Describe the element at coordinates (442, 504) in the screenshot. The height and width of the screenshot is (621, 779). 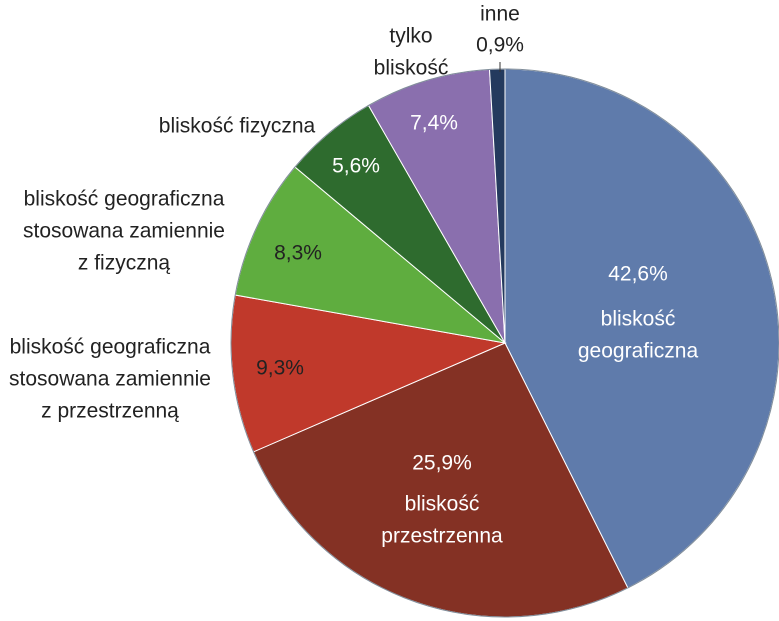
I see `slice-category-label-2: bliskość` at that location.